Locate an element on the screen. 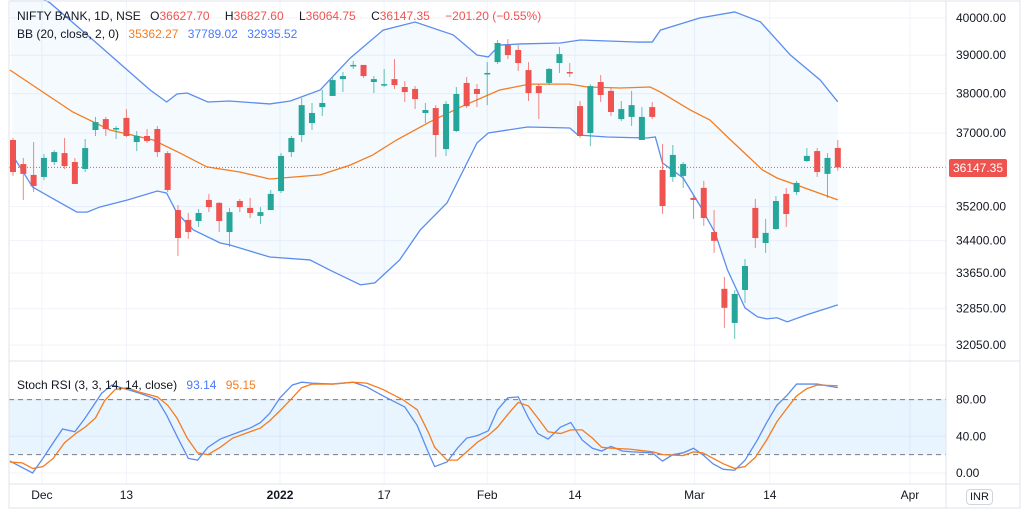 Image resolution: width=1024 pixels, height=515 pixels. price-tick-label: 34400.00 is located at coordinates (981, 241).